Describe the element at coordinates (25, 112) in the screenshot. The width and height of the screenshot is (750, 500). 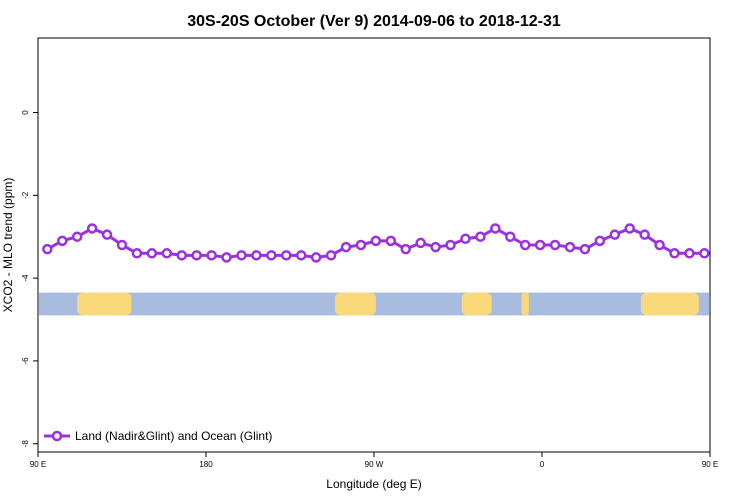
I see `y-tick-label: 0` at that location.